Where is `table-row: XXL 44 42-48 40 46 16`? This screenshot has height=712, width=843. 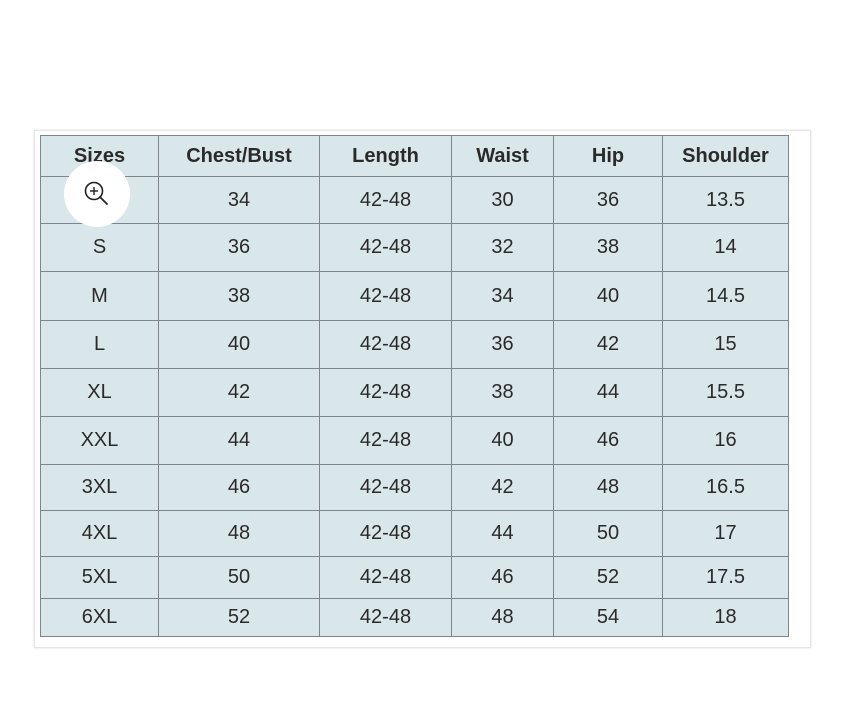
table-row: XXL 44 42-48 40 46 16 is located at coordinates (414, 440).